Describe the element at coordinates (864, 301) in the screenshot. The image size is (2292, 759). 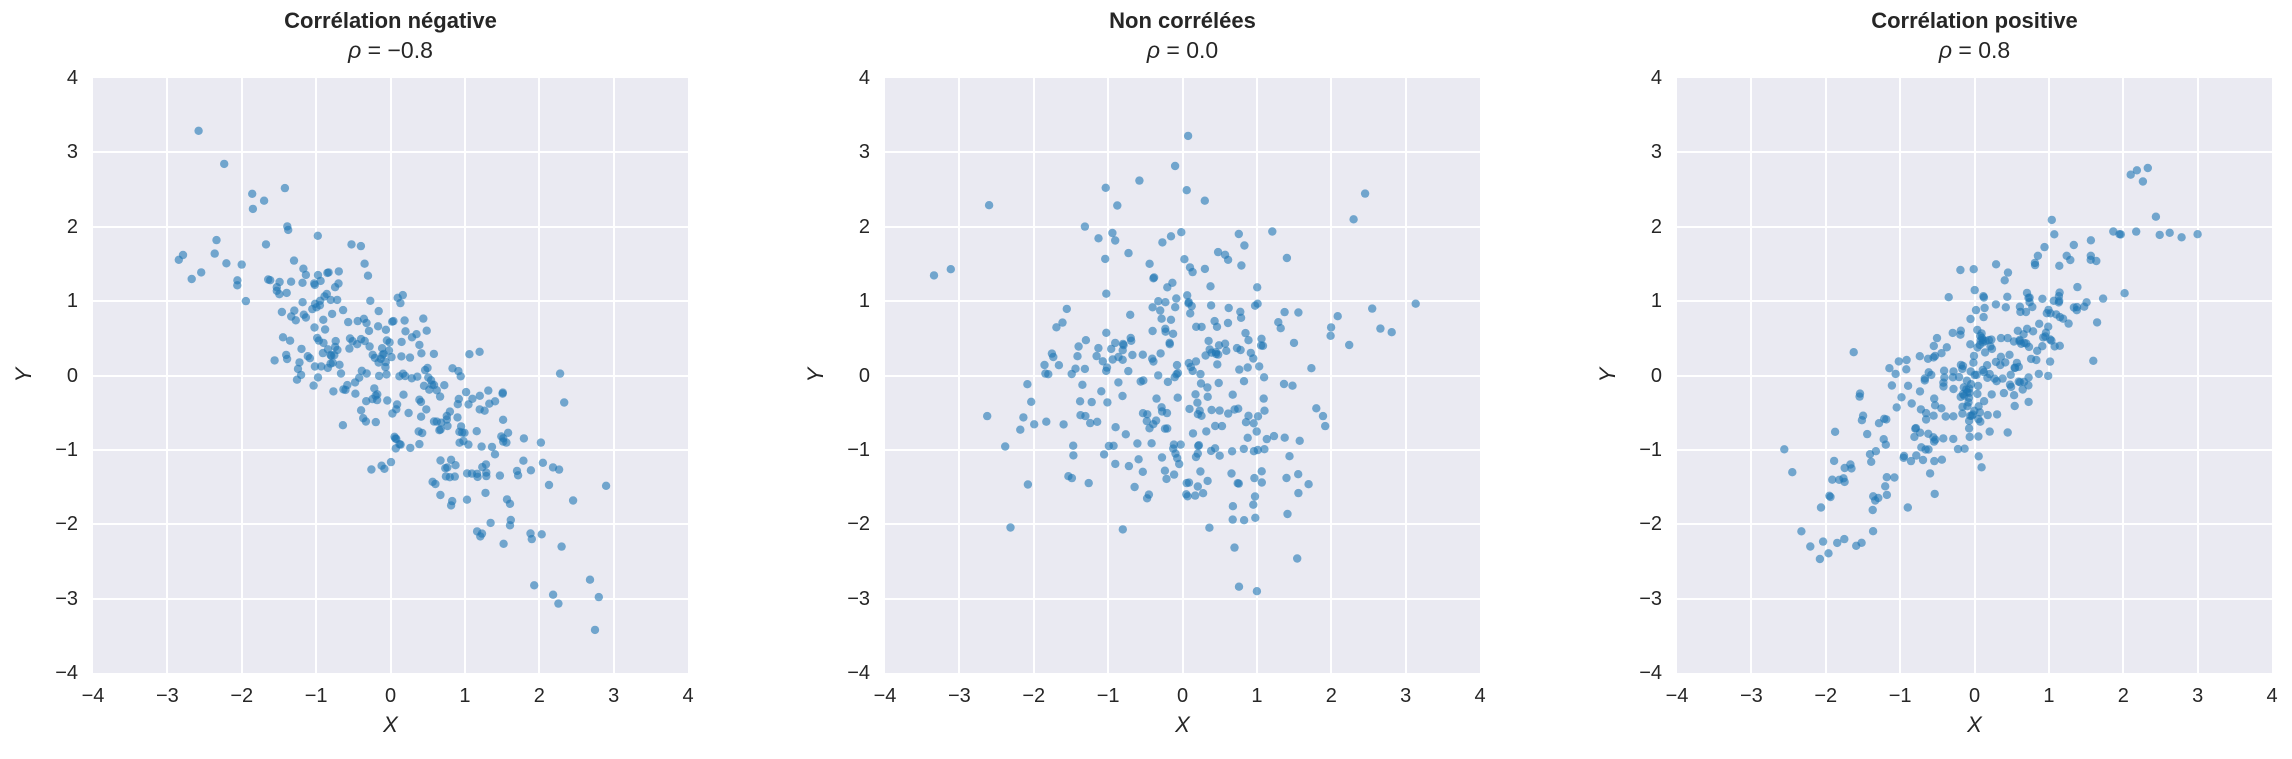
I see `y-tick-label: 1` at that location.